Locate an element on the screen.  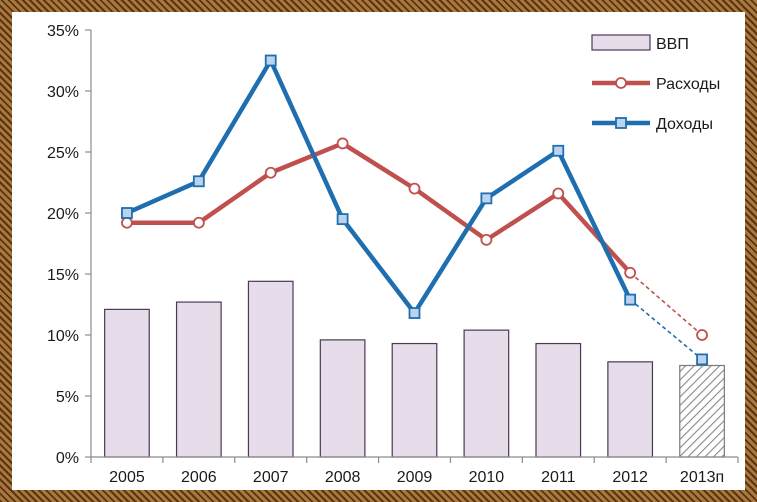
point-Доходы-2008 is located at coordinates (343, 219).